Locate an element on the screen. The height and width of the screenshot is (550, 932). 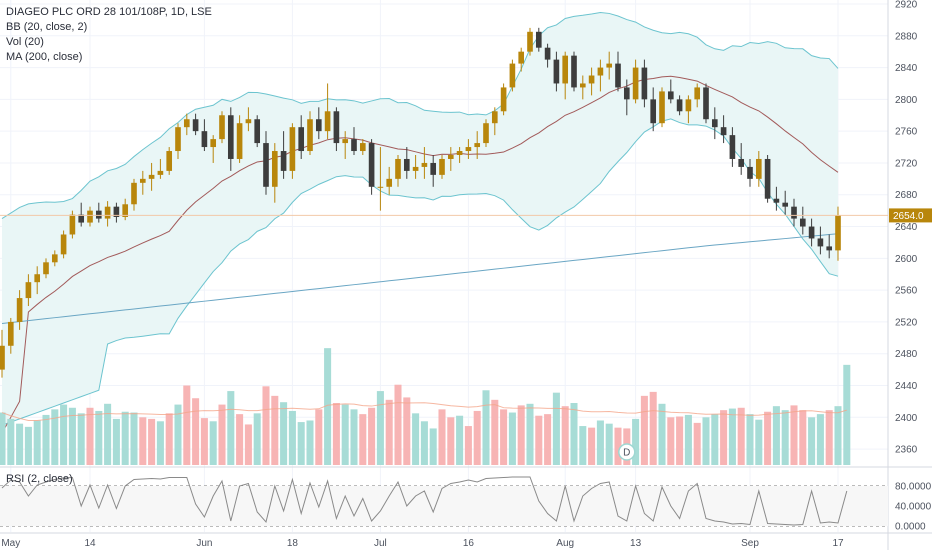
time-tick-label: Jul is located at coordinates (380, 543).